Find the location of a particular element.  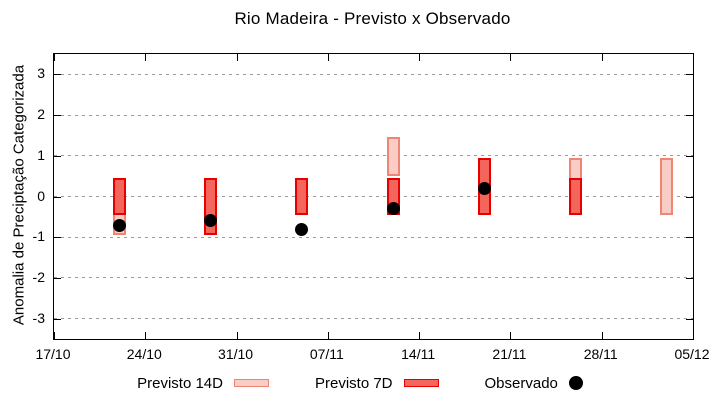

y-tick-label: -3 is located at coordinates (38, 317).